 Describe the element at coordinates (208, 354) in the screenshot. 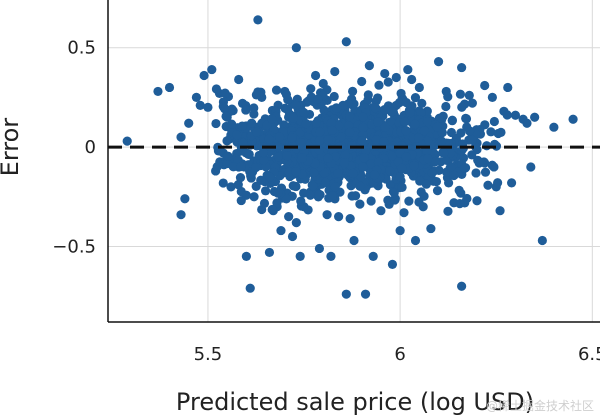

I see `x-tick-label: 5.5` at that location.